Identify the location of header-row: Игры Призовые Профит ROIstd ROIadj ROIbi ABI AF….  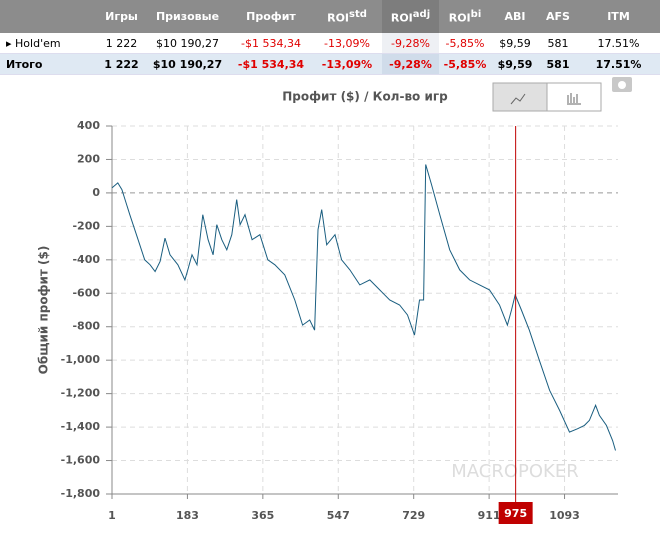
(330, 16).